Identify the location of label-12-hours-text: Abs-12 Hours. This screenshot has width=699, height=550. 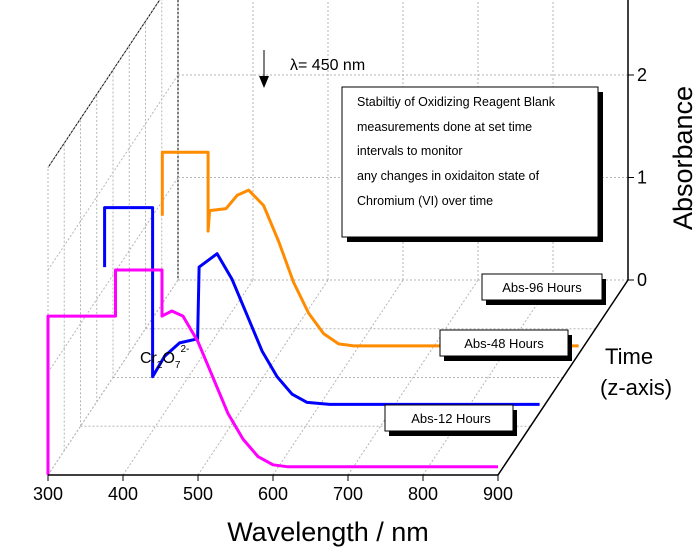
(451, 418).